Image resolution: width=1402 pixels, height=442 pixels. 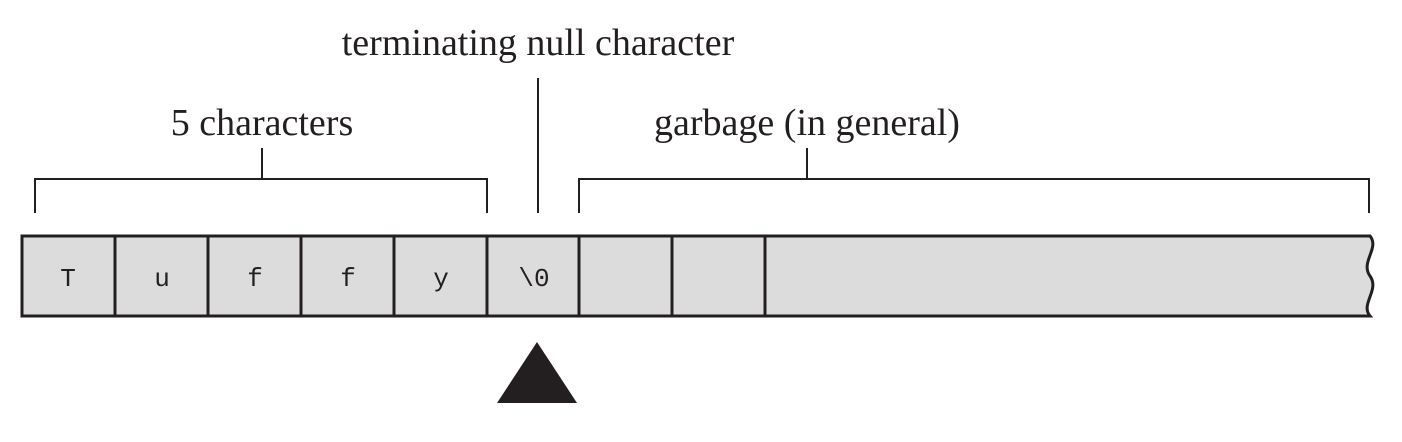 What do you see at coordinates (974, 180) in the screenshot?
I see `garbage-bracket` at bounding box center [974, 180].